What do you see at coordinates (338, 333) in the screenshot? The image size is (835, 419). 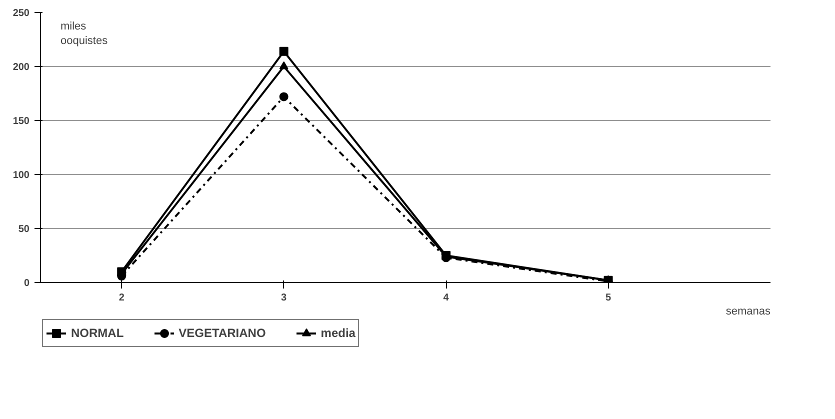 I see `legend-label: media` at bounding box center [338, 333].